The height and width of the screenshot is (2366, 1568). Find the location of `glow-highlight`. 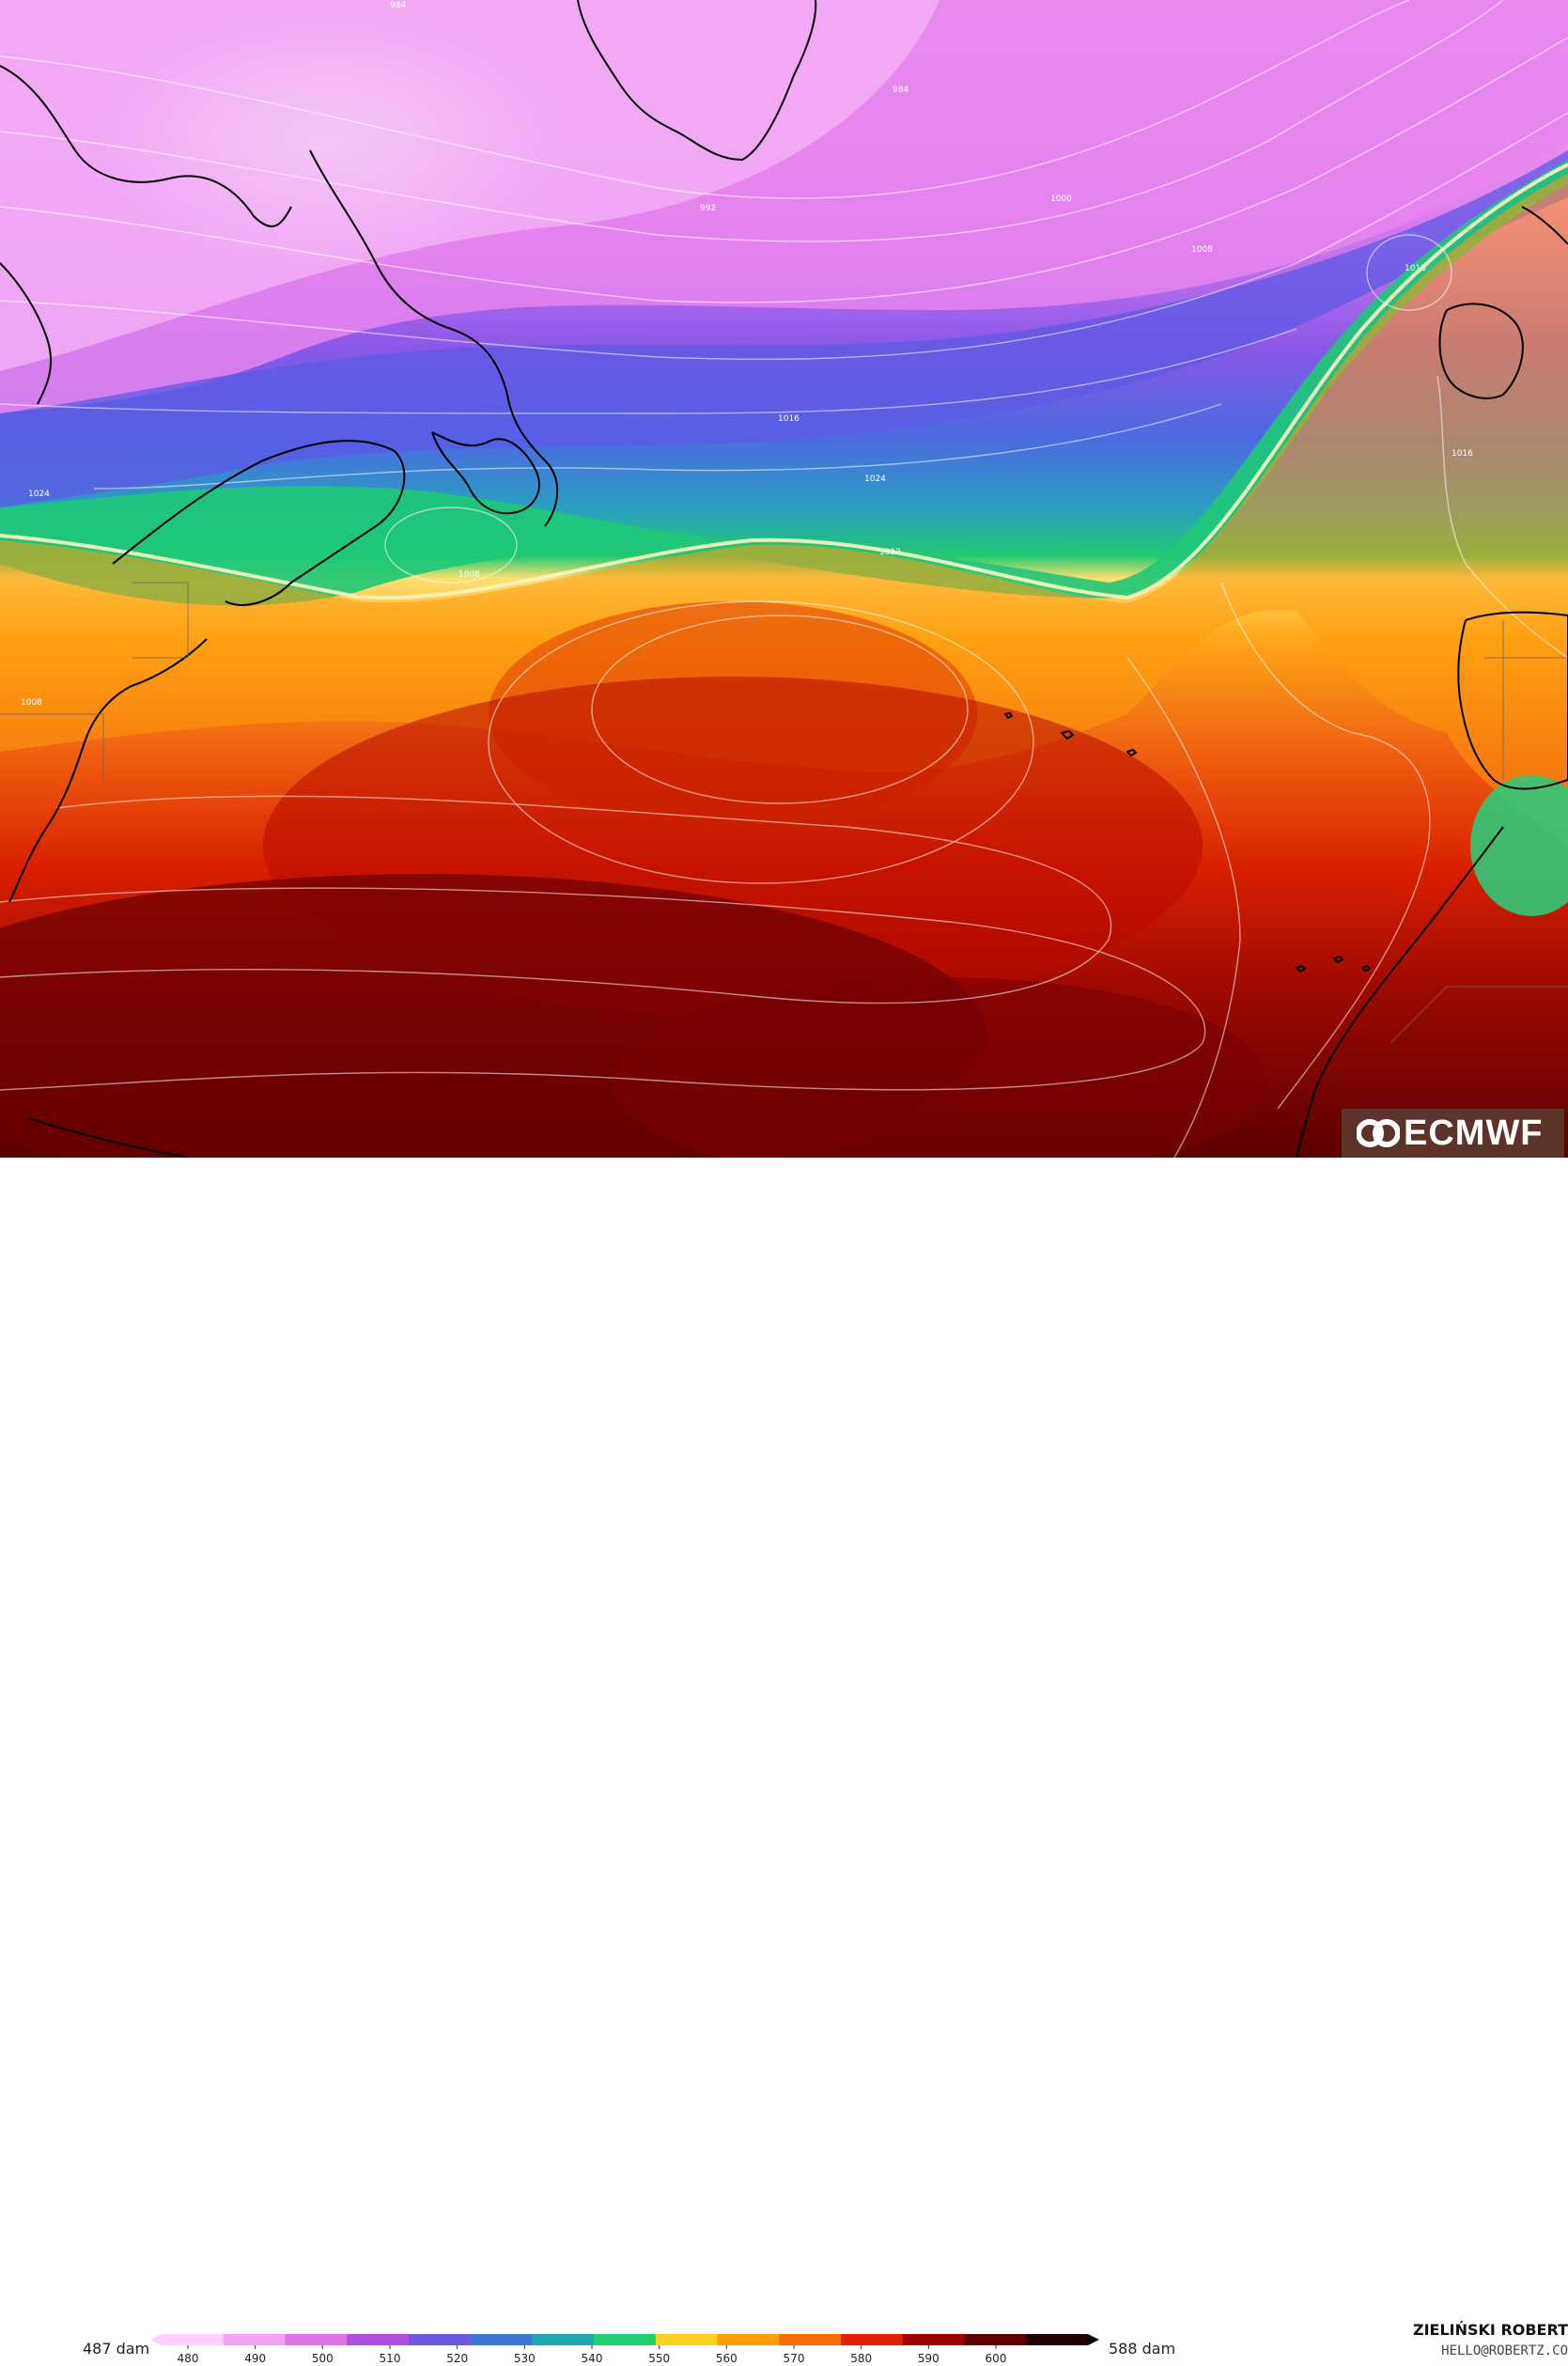

glow-highlight is located at coordinates (329, 140).